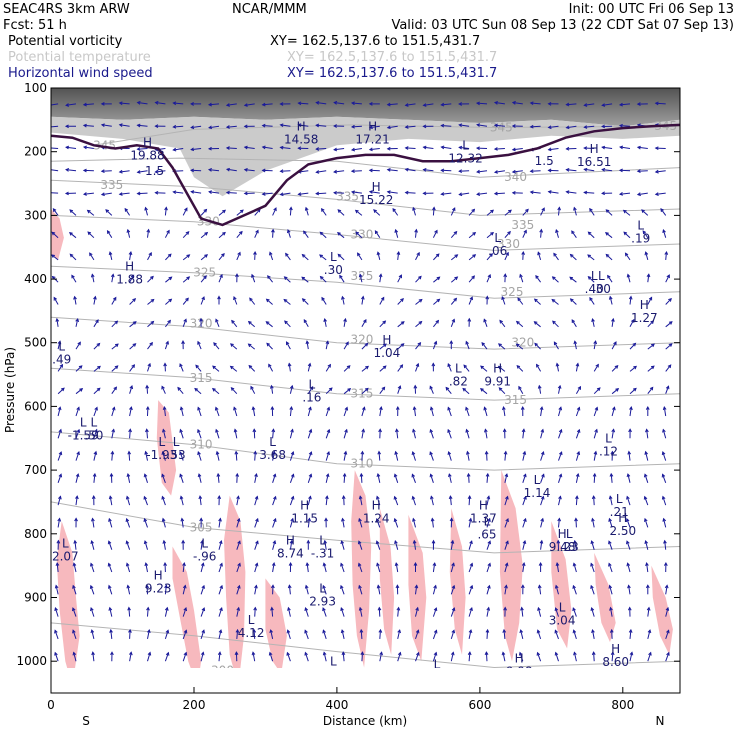 The width and height of the screenshot is (740, 740). I want to click on extremum-value: 9.48, so click(562, 547).